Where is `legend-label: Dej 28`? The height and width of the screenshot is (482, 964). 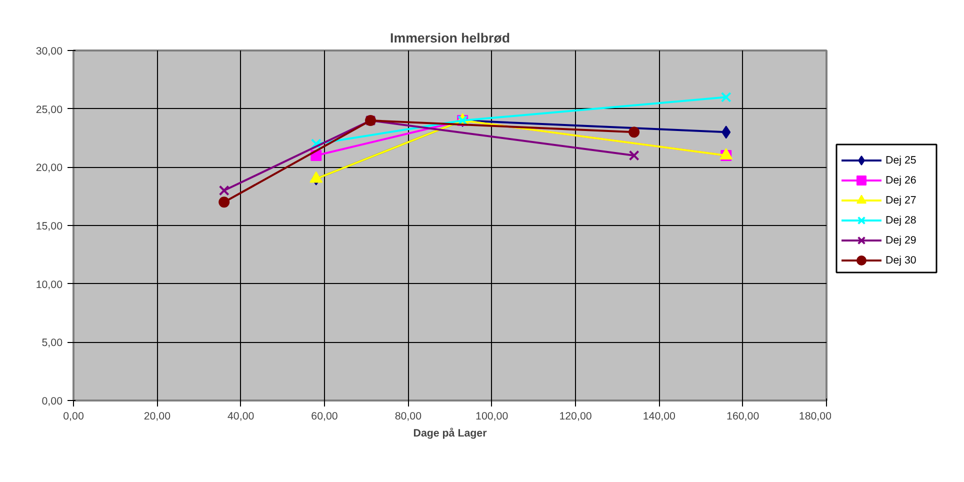 legend-label: Dej 28 is located at coordinates (901, 220).